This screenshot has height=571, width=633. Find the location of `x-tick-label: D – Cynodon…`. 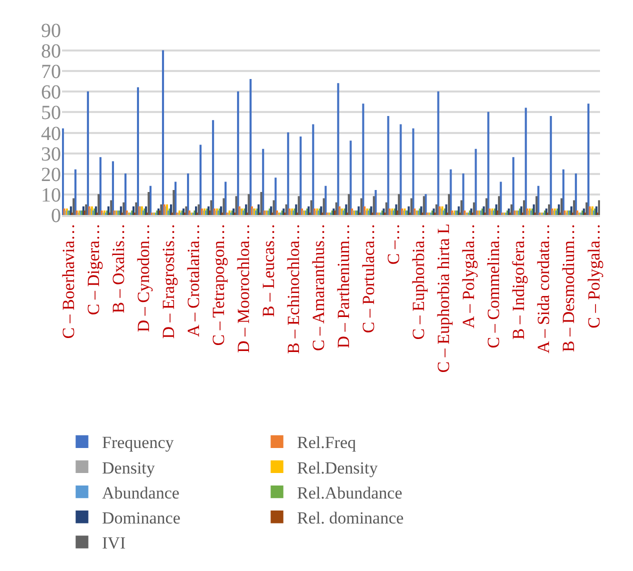

x-tick-label: D – Cynodon… is located at coordinates (143, 278).